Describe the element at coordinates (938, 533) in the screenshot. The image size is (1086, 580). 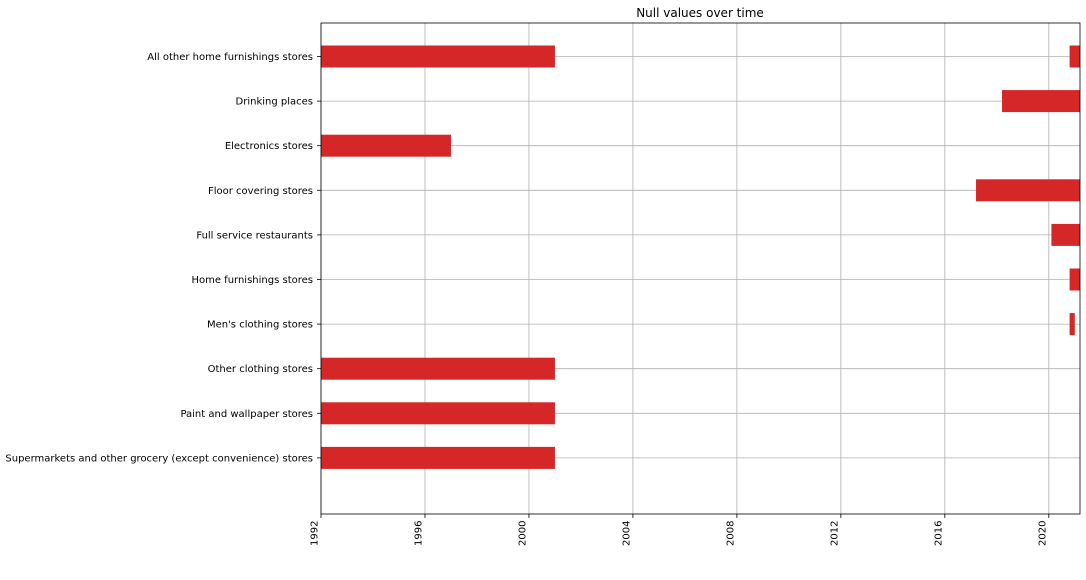
I see `x-tick-label: 2016` at that location.